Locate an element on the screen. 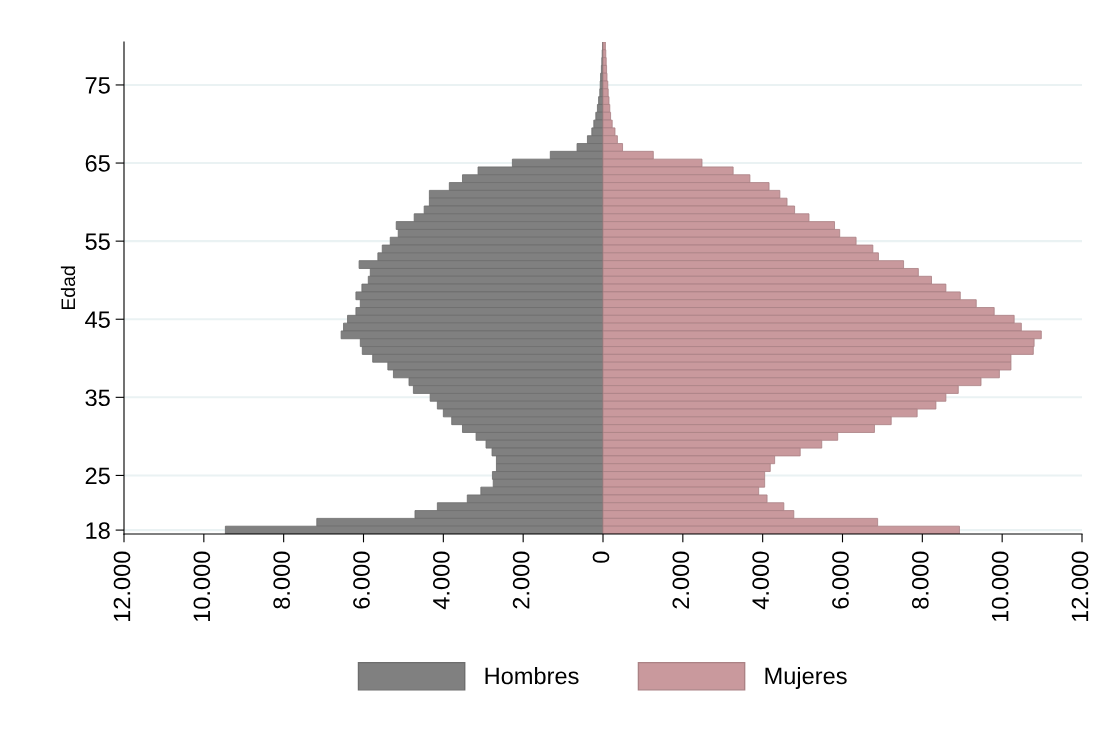 The image size is (1096, 735). y-tick-label: 75 is located at coordinates (97, 85).